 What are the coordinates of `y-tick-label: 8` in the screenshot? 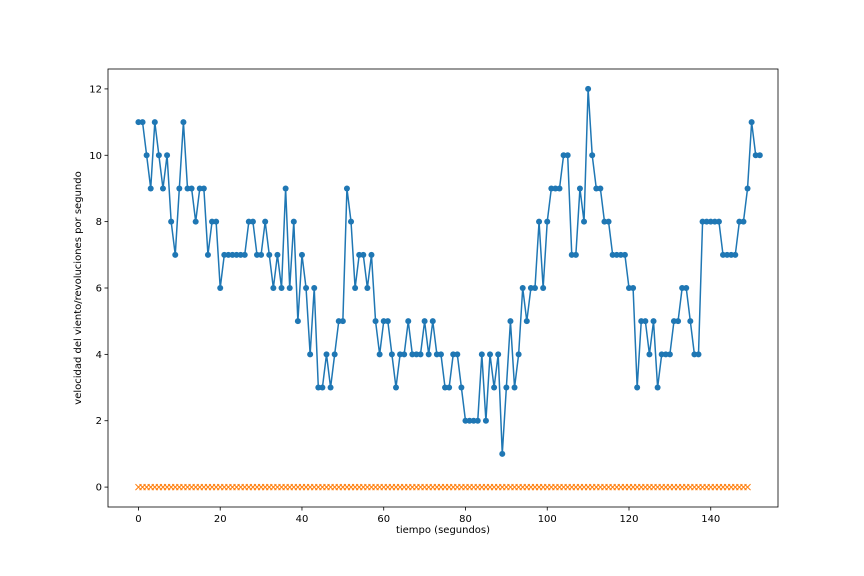 It's located at (99, 222).